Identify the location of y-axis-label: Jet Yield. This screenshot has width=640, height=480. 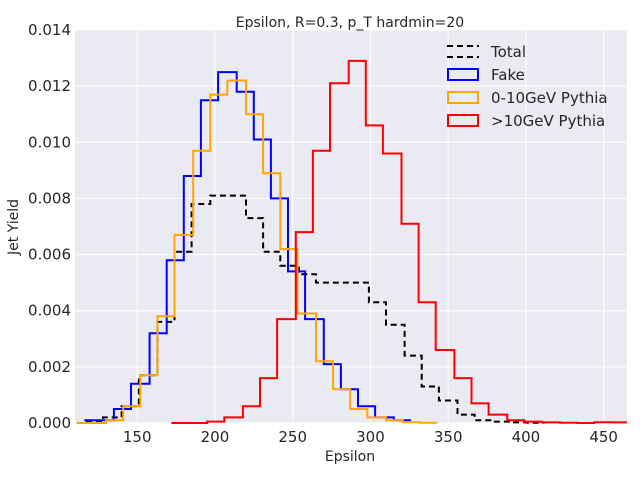
(14, 227).